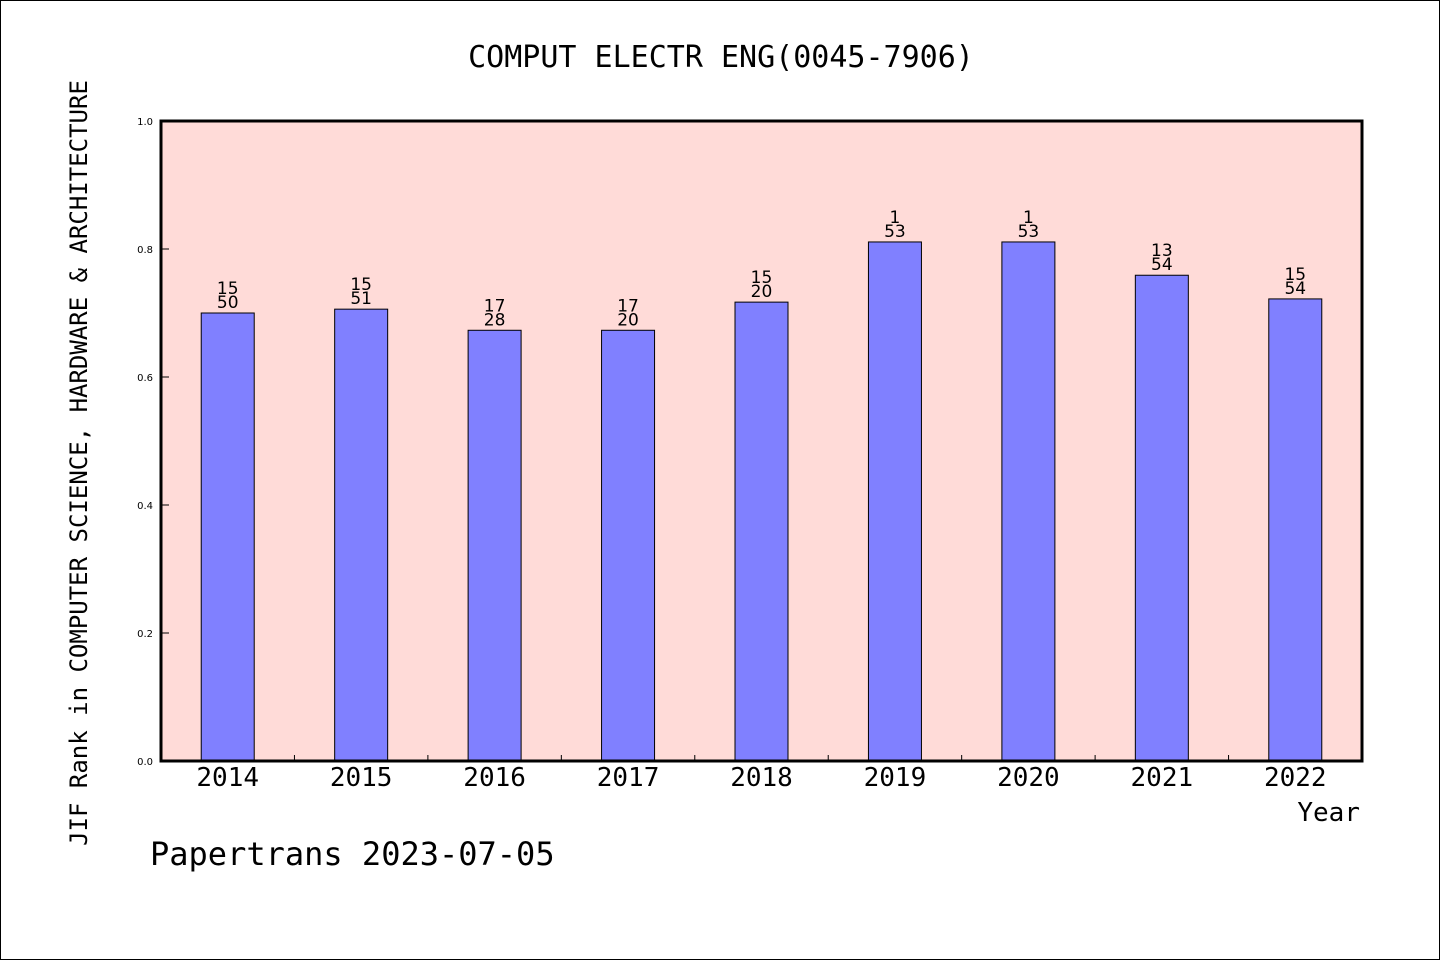 The width and height of the screenshot is (1440, 961). What do you see at coordinates (1028, 778) in the screenshot?
I see `x-tick-label: 2020` at bounding box center [1028, 778].